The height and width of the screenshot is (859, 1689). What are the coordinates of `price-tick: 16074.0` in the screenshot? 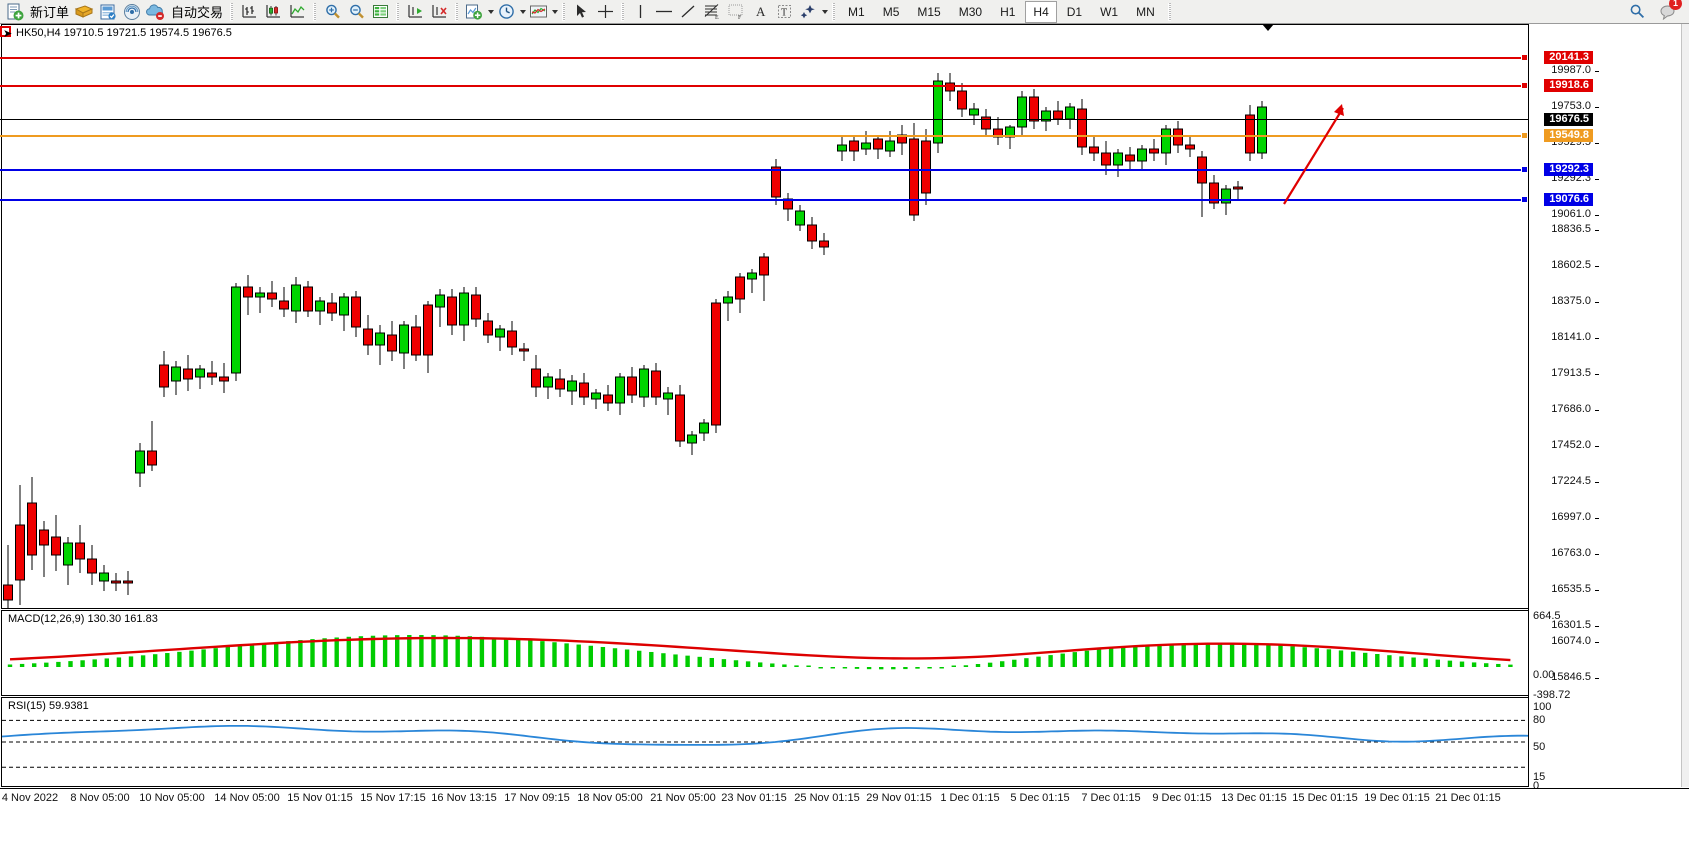 It's located at (1564, 641).